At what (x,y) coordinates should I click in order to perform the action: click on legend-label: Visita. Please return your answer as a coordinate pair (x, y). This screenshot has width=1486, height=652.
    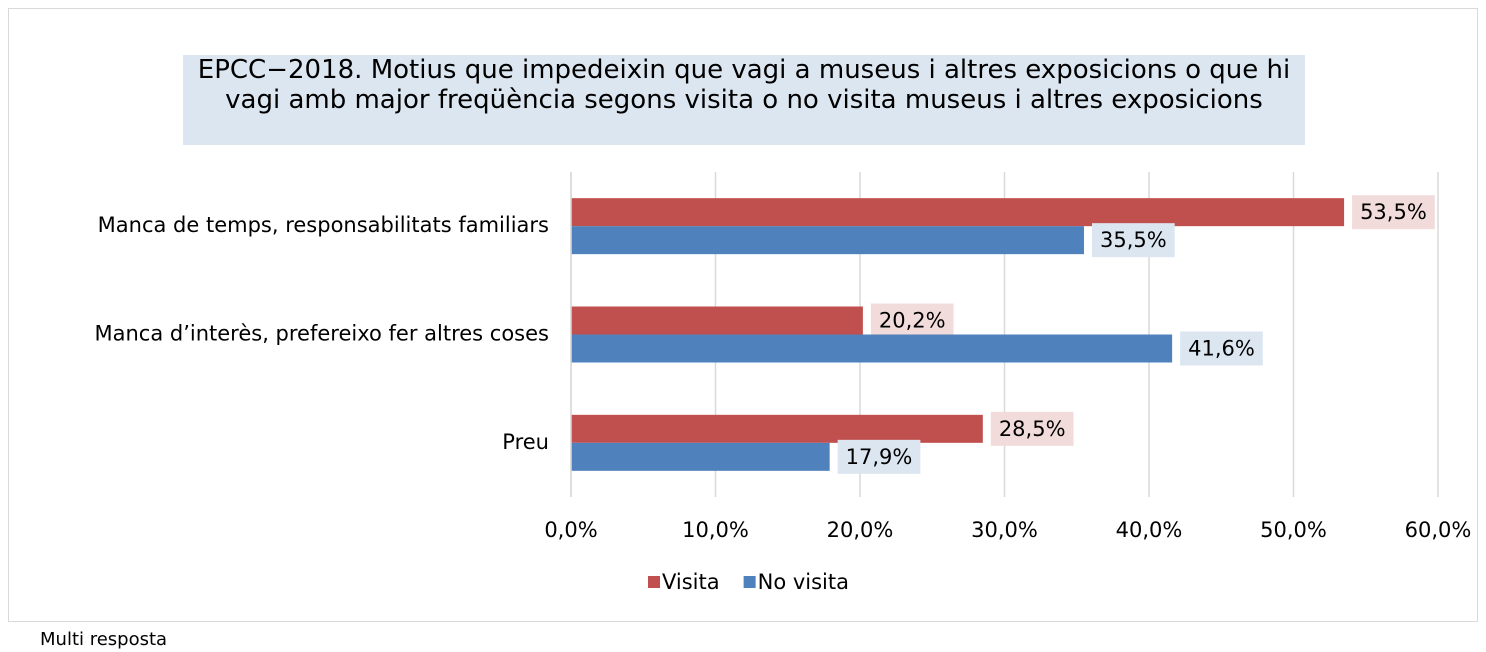
    Looking at the image, I should click on (691, 582).